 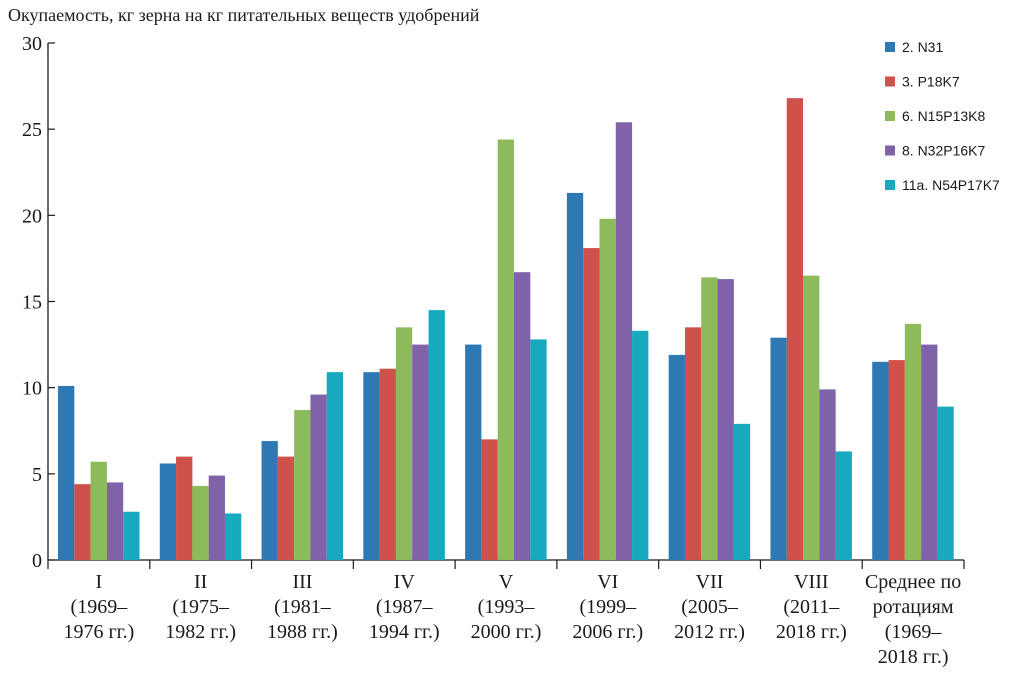 What do you see at coordinates (32, 44) in the screenshot?
I see `y-tick-label: 30` at bounding box center [32, 44].